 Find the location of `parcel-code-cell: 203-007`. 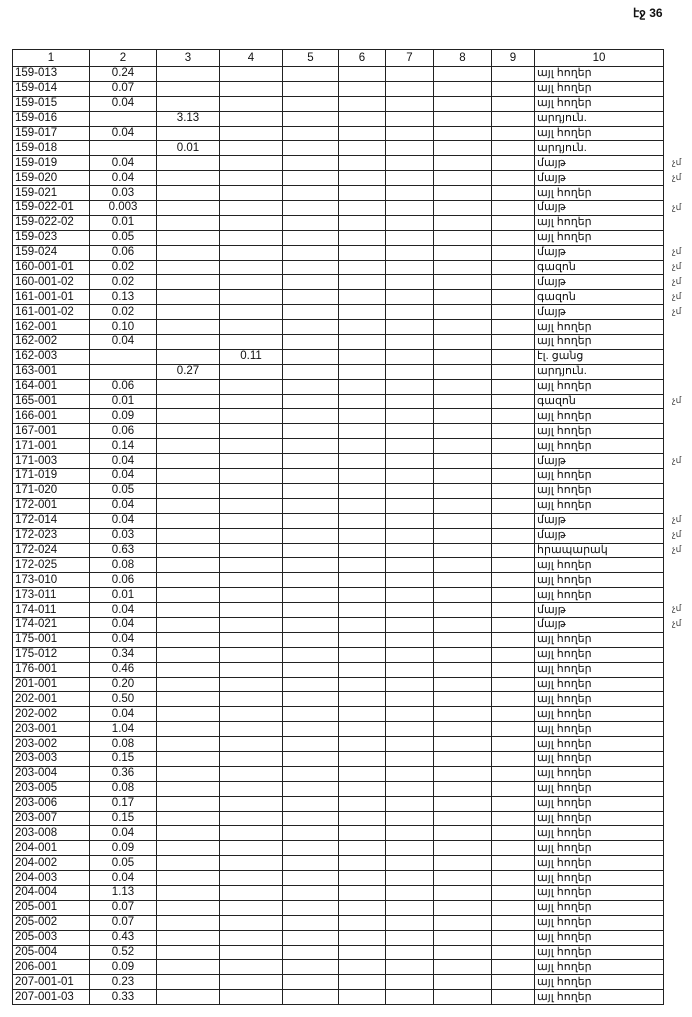

parcel-code-cell: 203-007 is located at coordinates (51, 818).